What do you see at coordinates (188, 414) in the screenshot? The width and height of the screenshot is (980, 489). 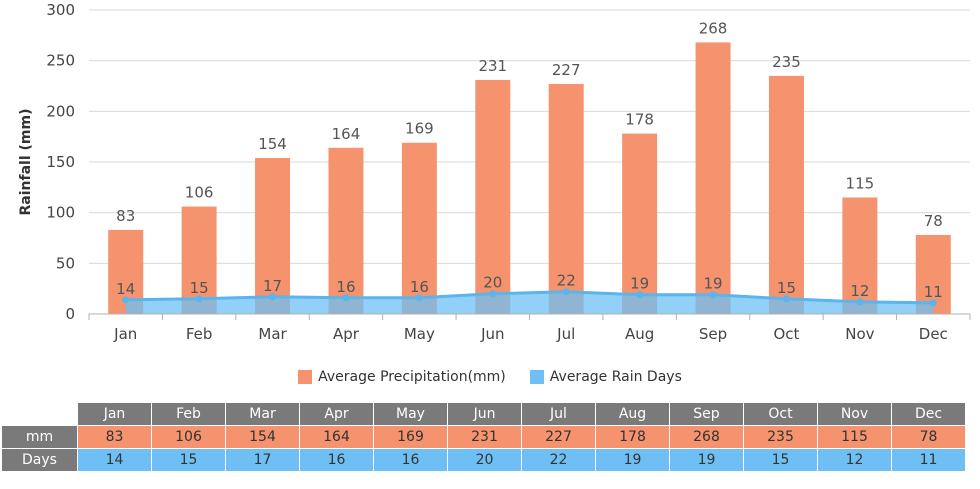 I see `table-month-header: Feb` at bounding box center [188, 414].